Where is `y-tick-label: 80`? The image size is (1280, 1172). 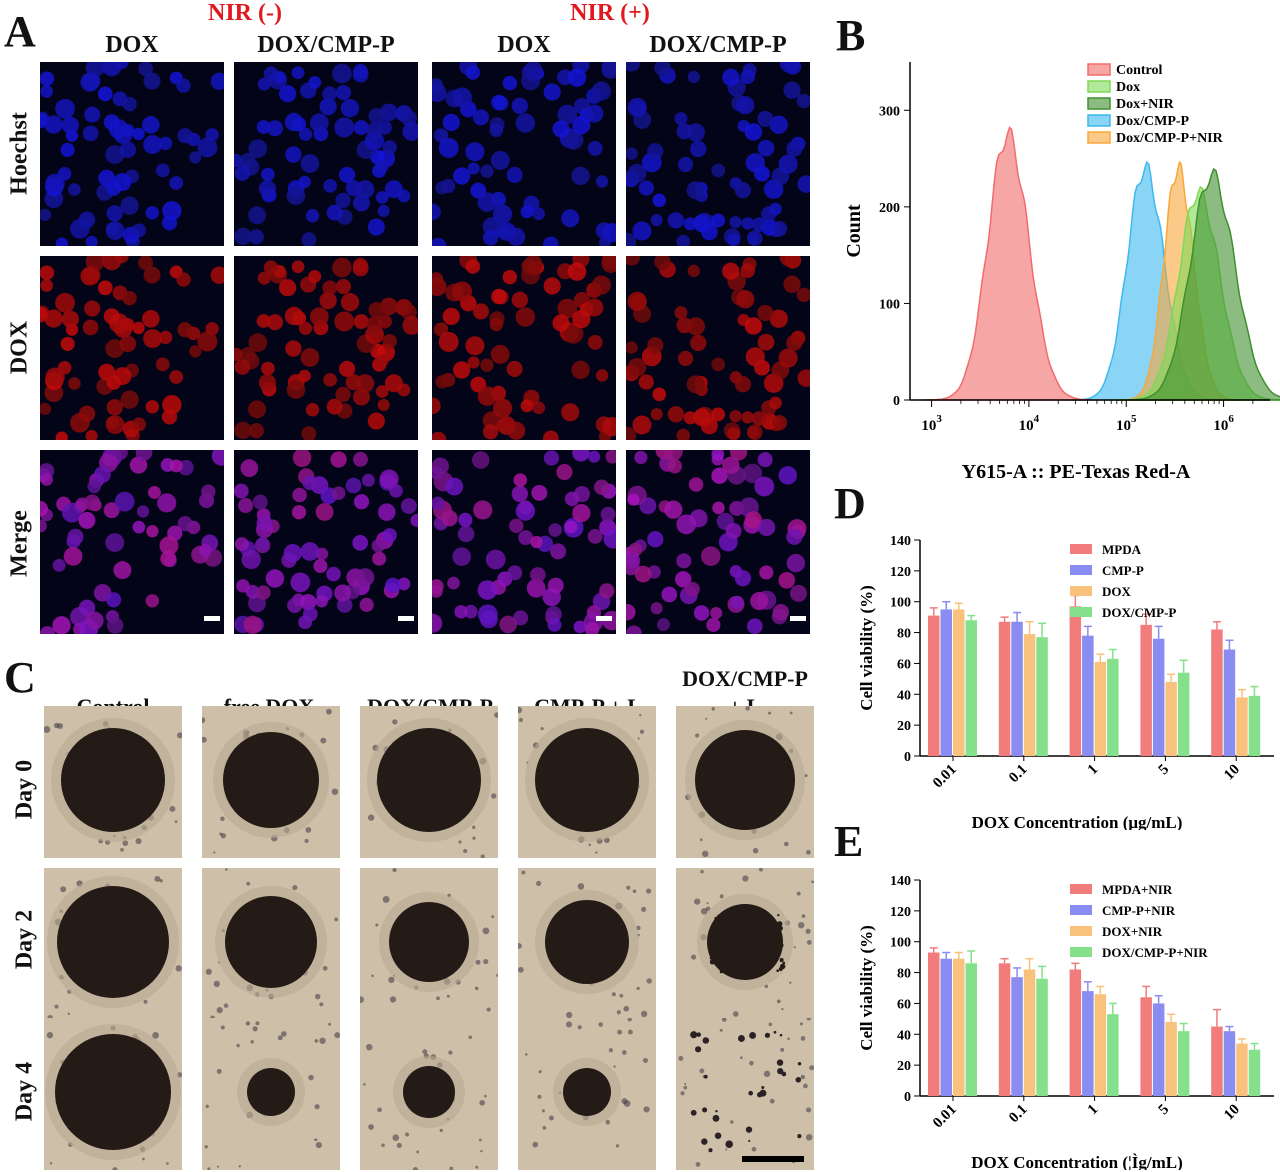
y-tick-label: 80 is located at coordinates (904, 974).